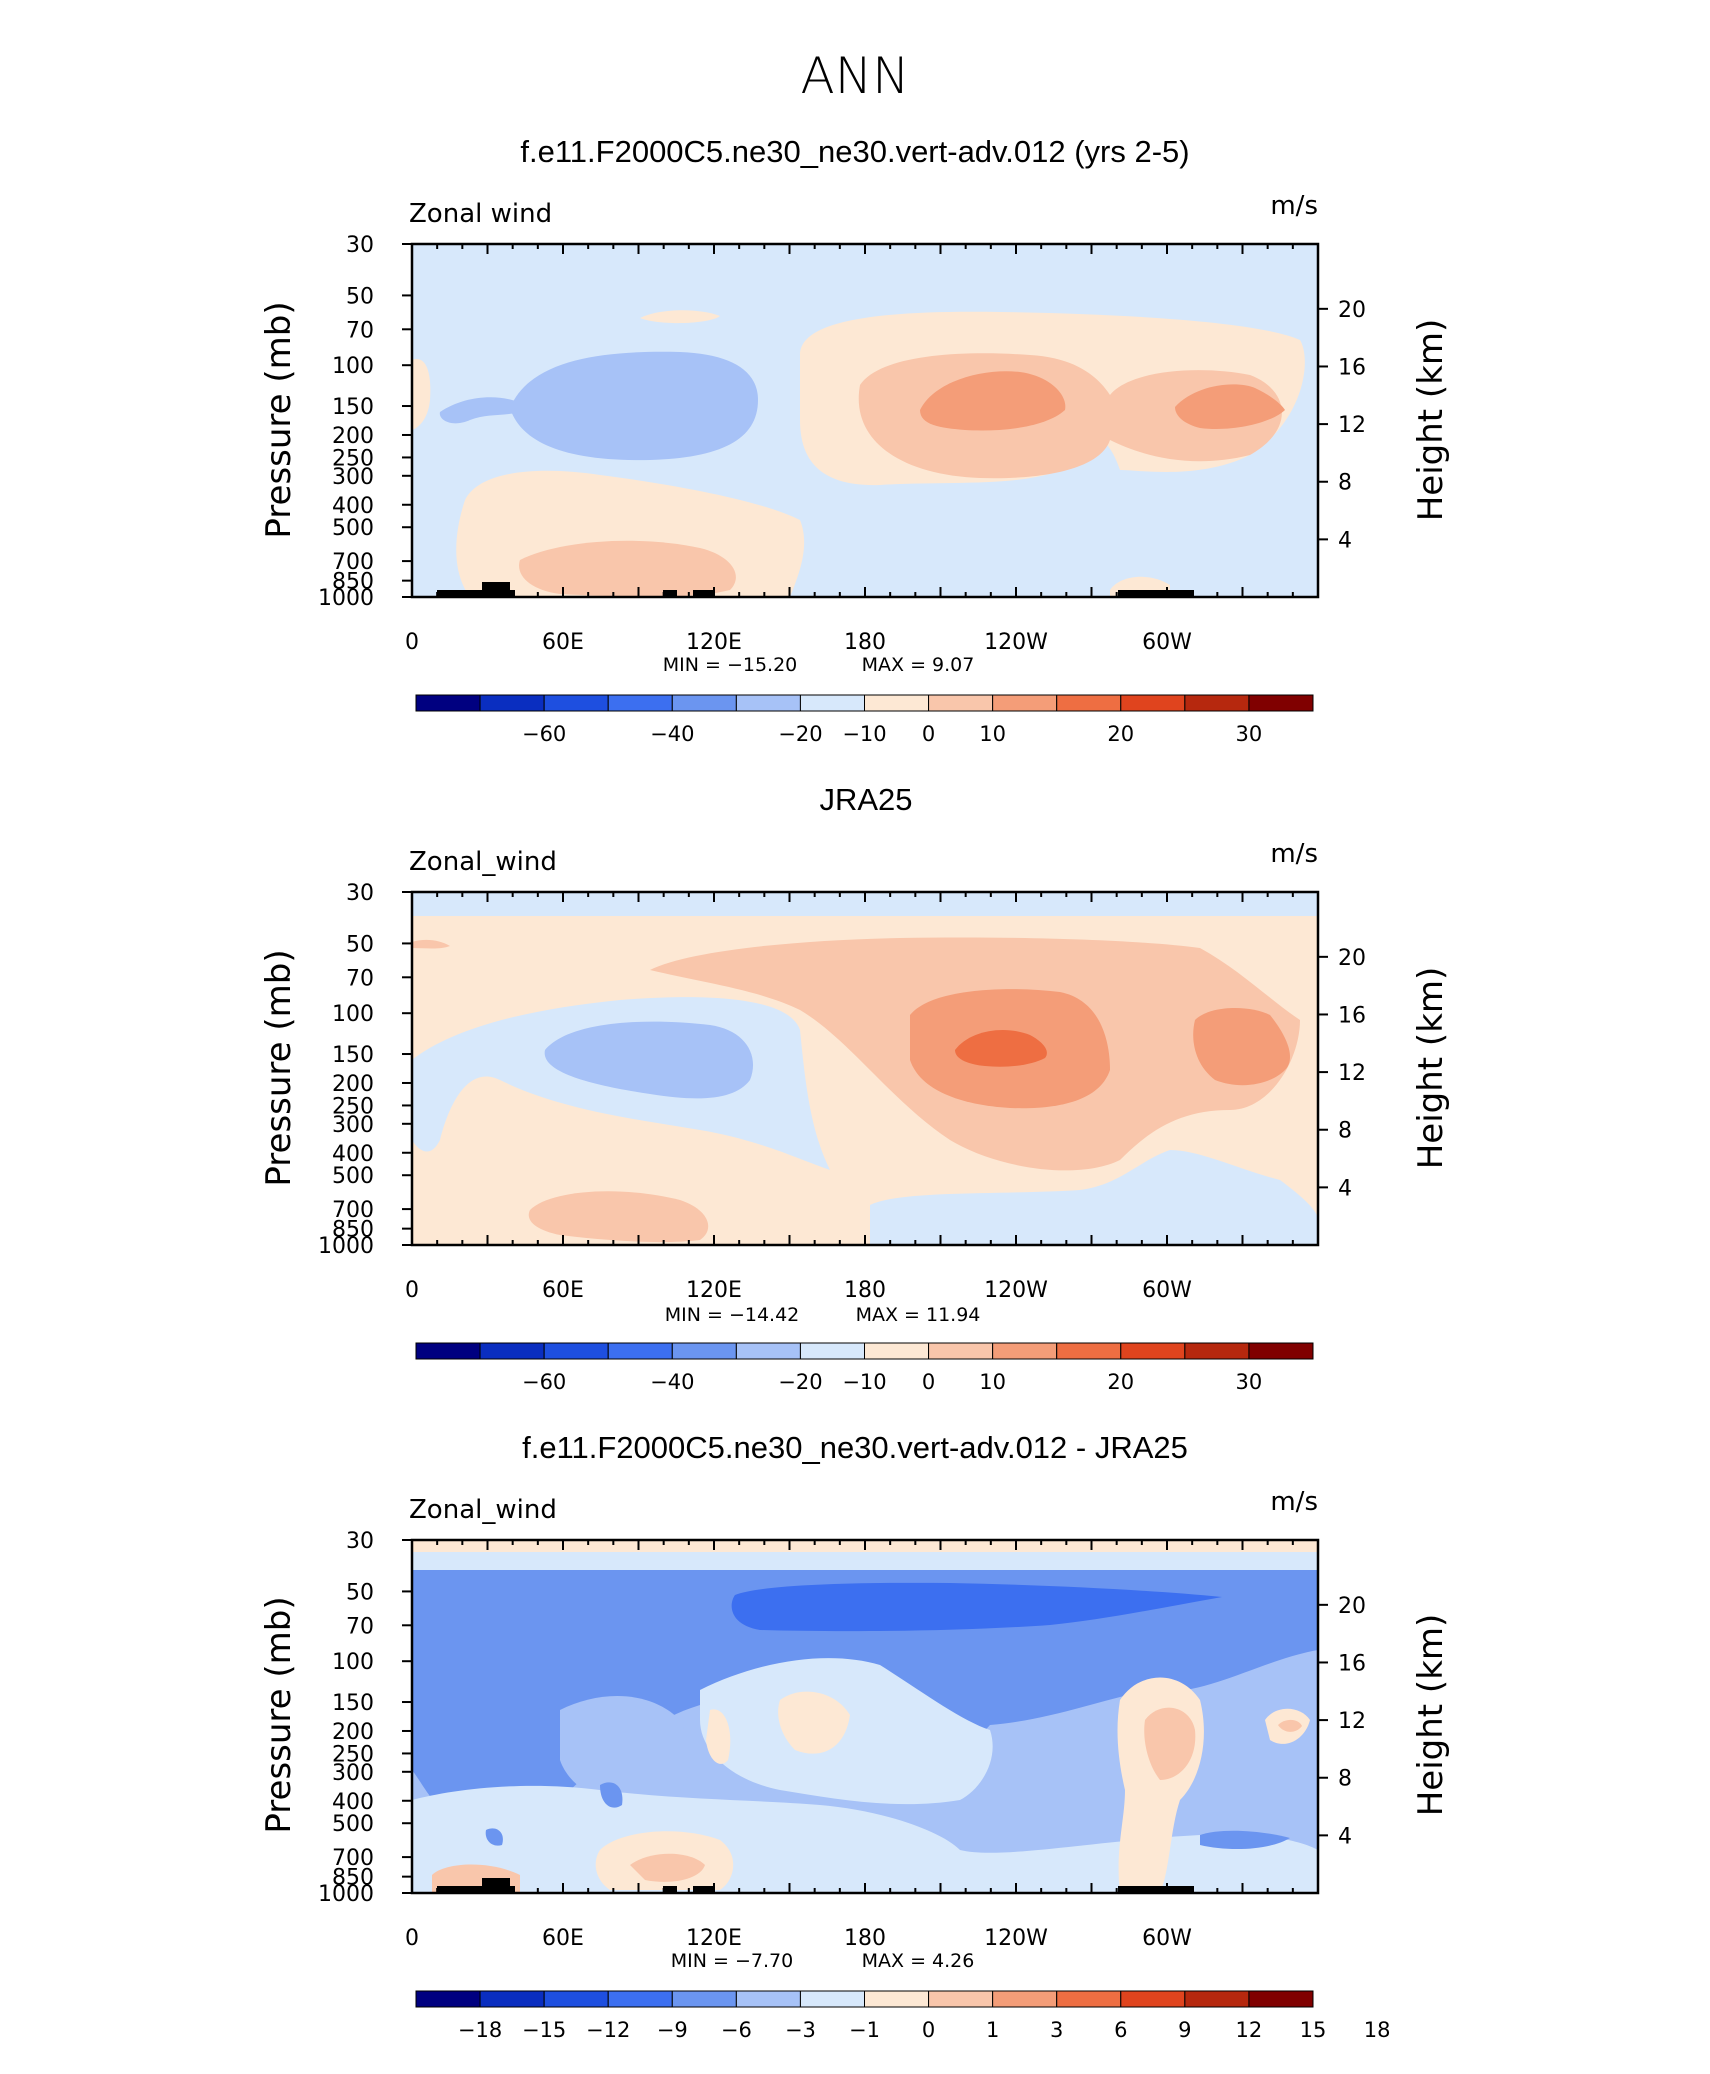  I want to click on panel-3-y2-tick-label: 8, so click(1345, 1779).